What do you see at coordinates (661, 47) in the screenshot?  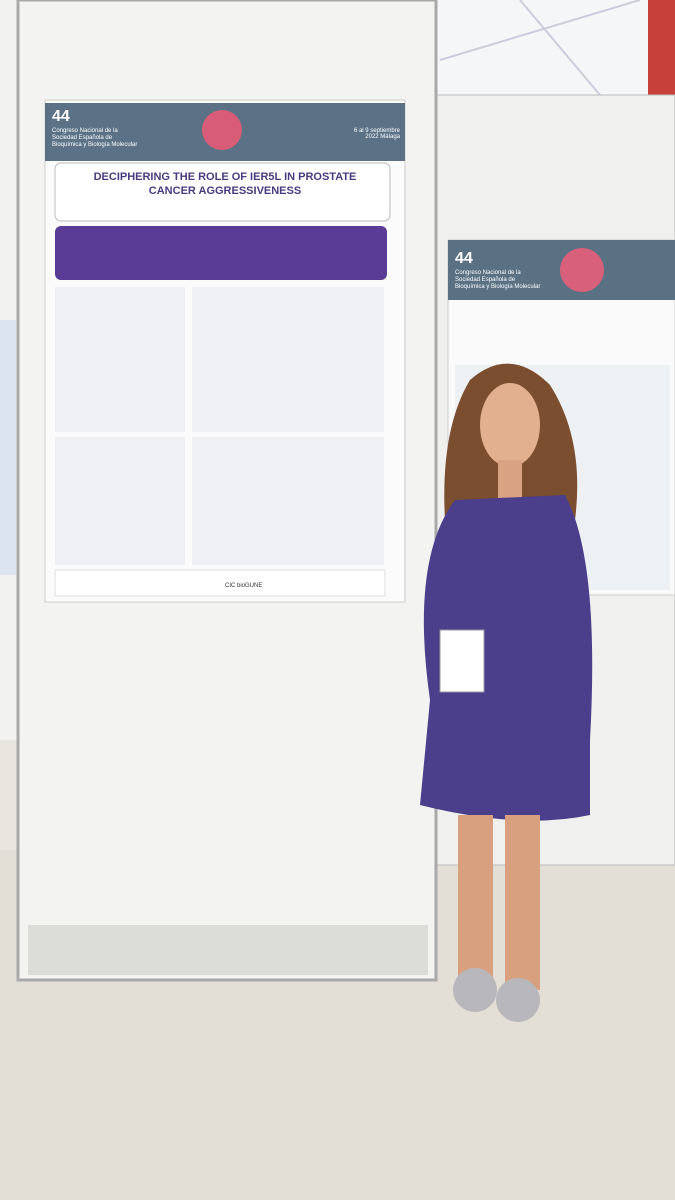 I see `pillar` at bounding box center [661, 47].